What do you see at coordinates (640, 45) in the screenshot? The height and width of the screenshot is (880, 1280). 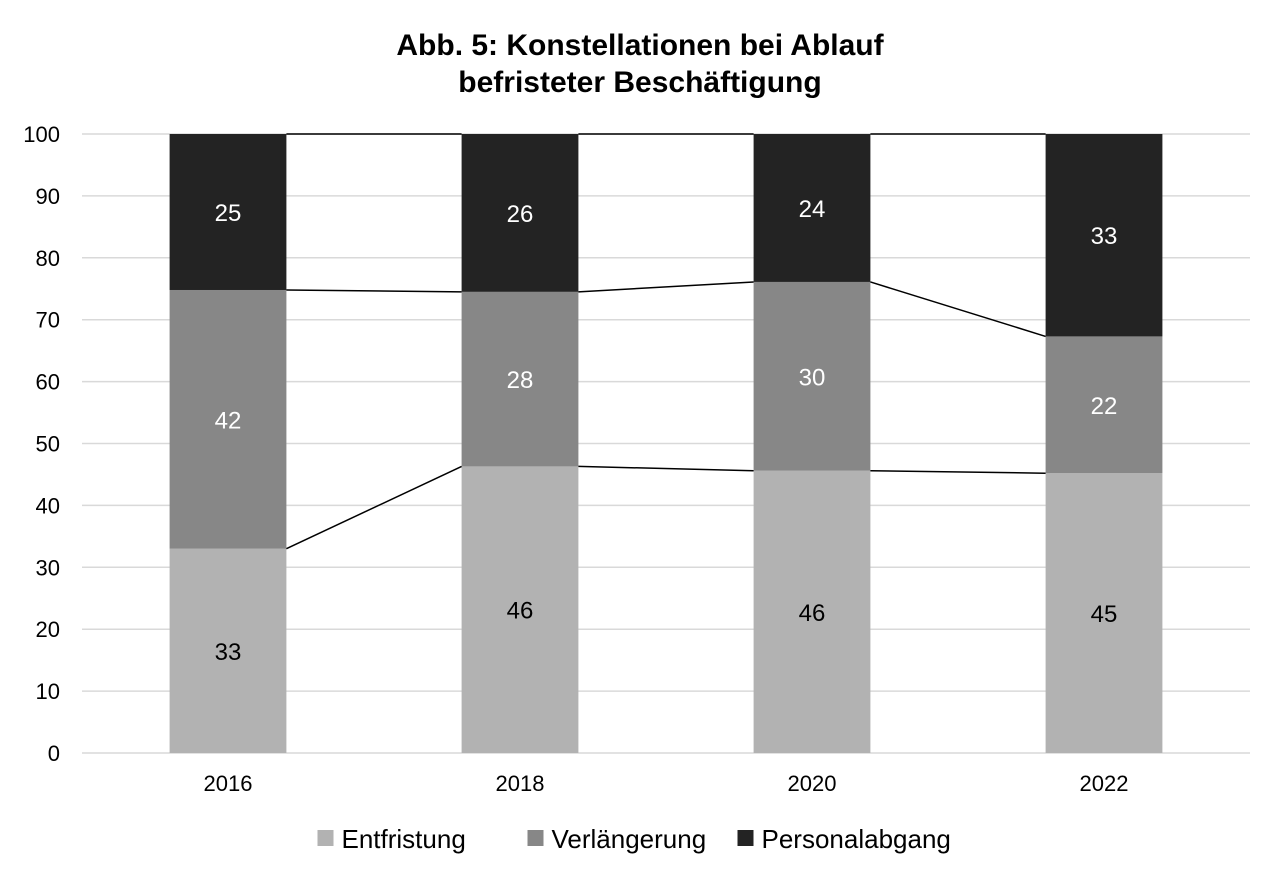 I see `chart-title-line-1: Abb. 5: Konstellationen bei Ablauf` at bounding box center [640, 45].